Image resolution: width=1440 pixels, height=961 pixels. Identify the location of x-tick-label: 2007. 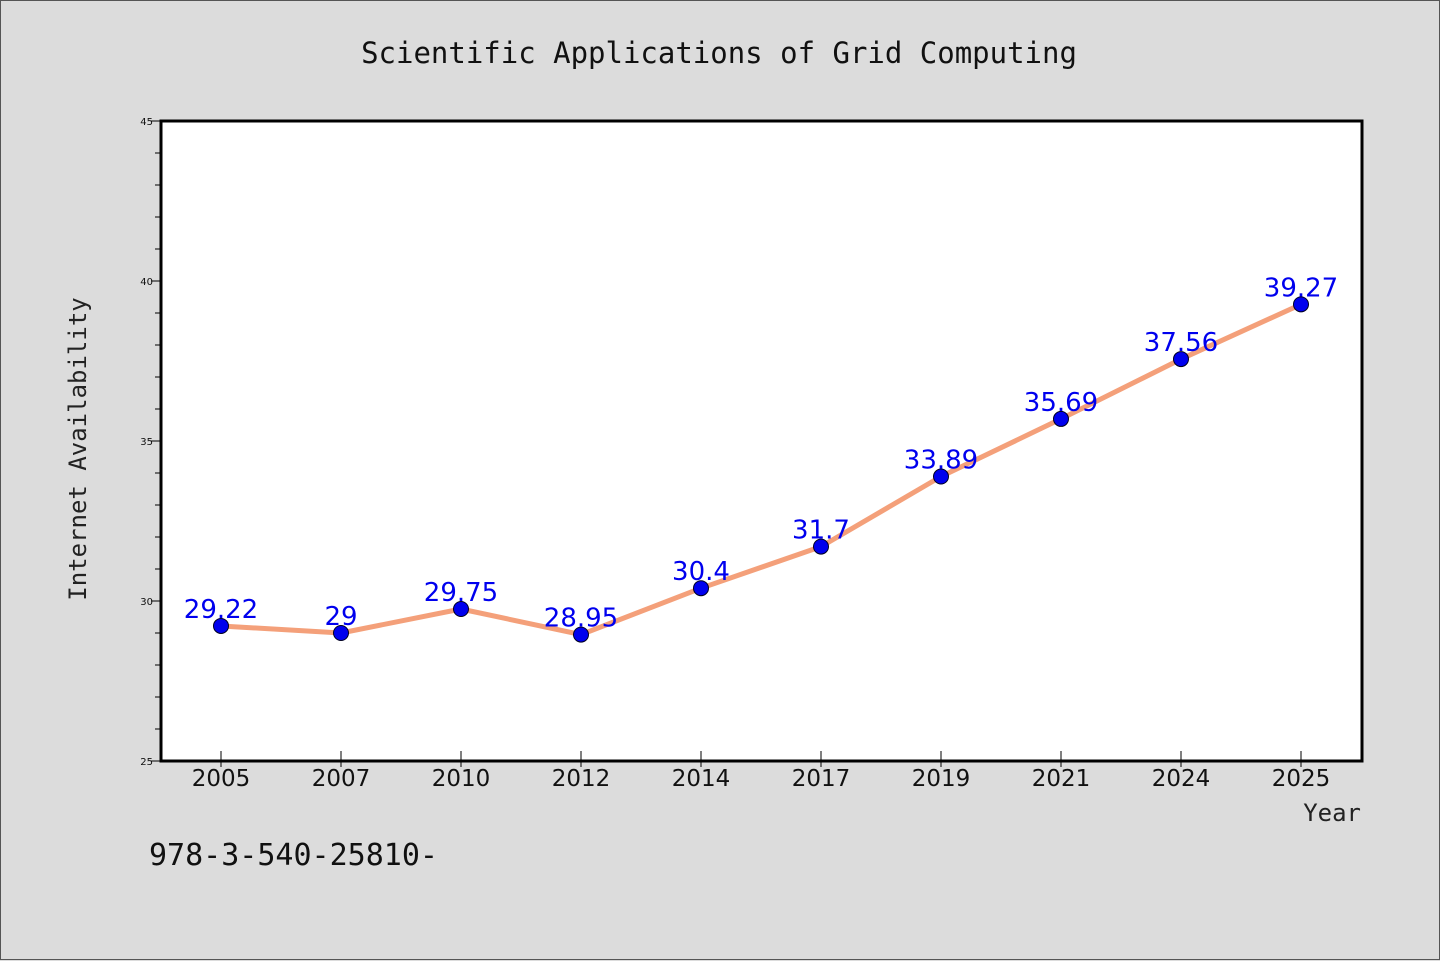
(341, 779).